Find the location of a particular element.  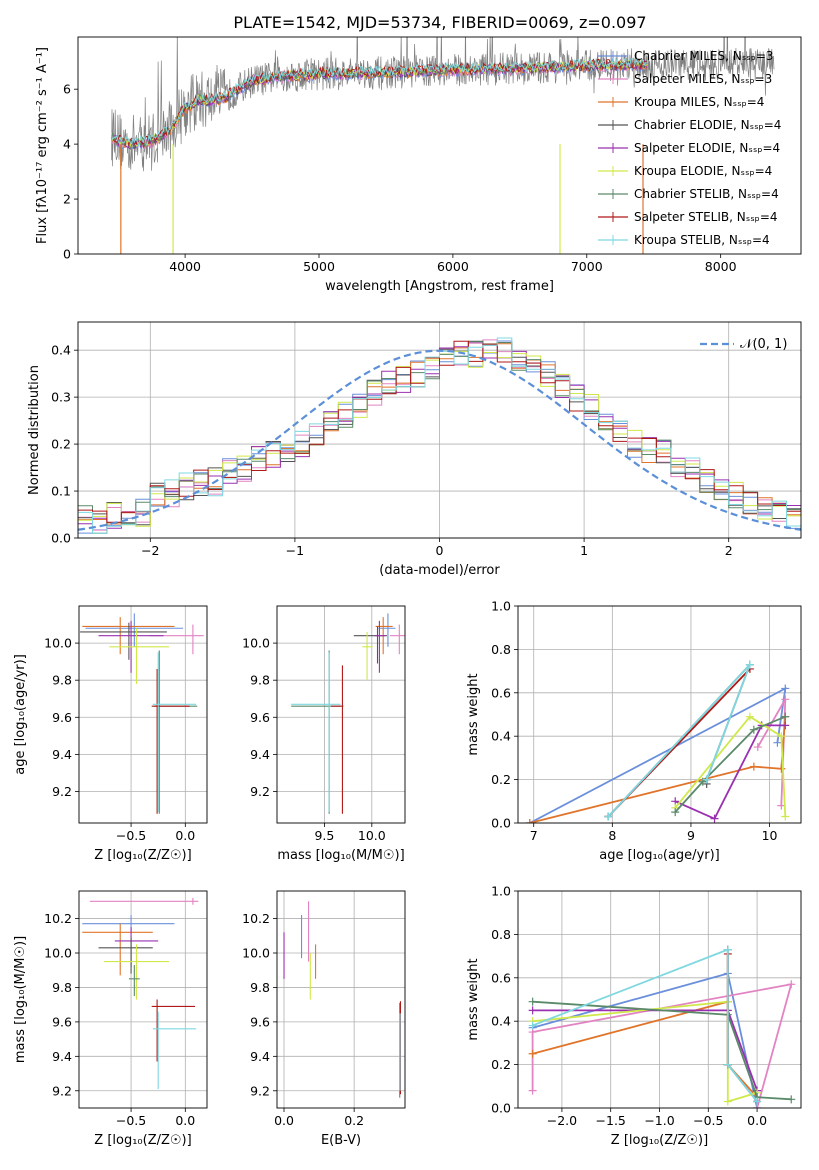

y-tick-label: 0.3 is located at coordinates (61, 397).